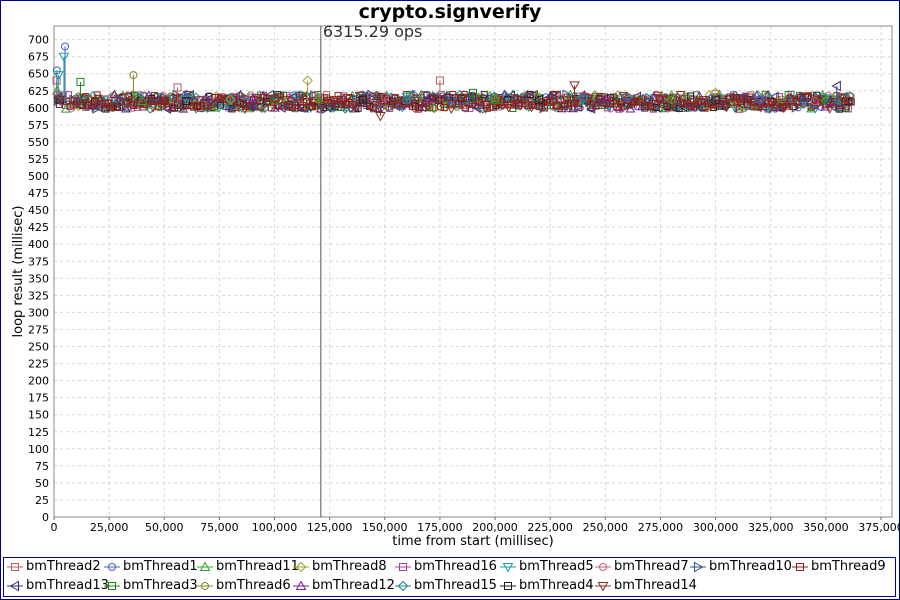 The height and width of the screenshot is (600, 900). What do you see at coordinates (257, 566) in the screenshot?
I see `legend-label: bmThread11` at bounding box center [257, 566].